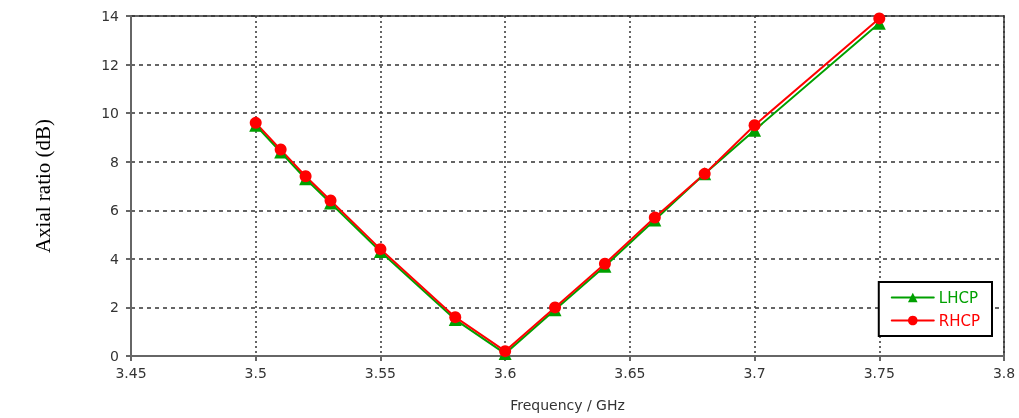  I want to click on y-tick-label: 8, so click(114, 161).